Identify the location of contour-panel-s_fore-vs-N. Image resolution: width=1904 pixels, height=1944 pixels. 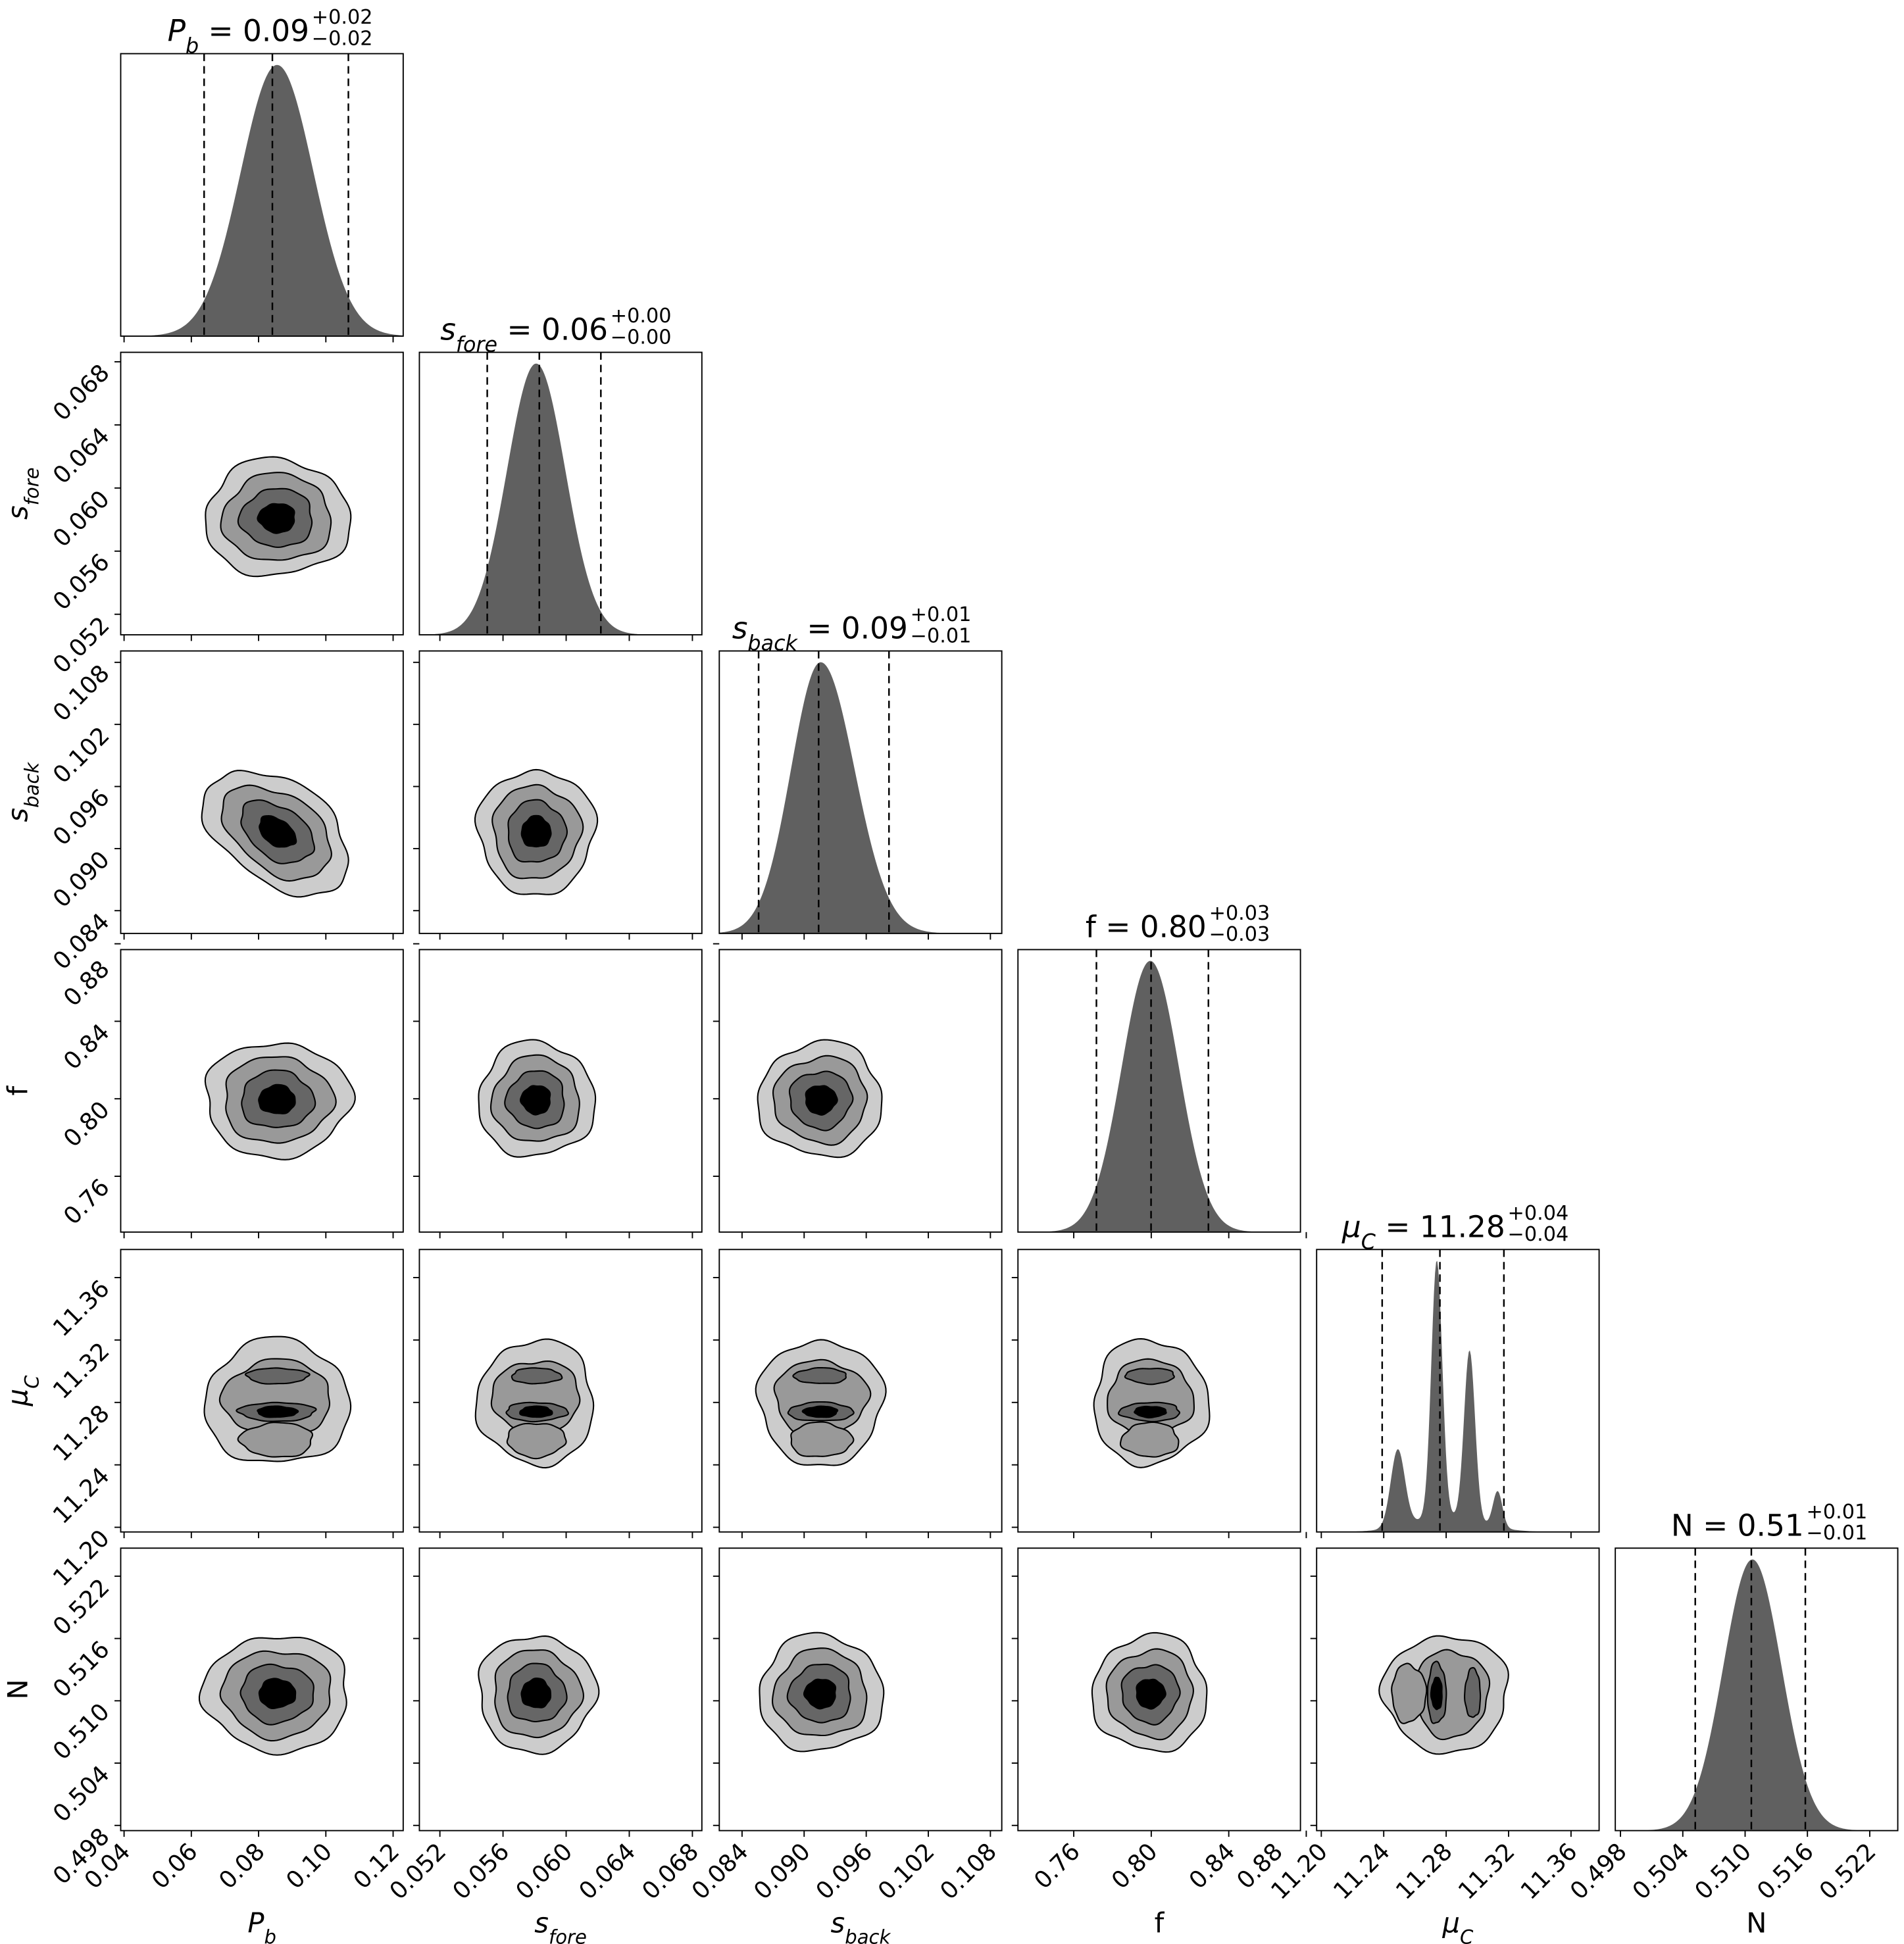
(558, 1692).